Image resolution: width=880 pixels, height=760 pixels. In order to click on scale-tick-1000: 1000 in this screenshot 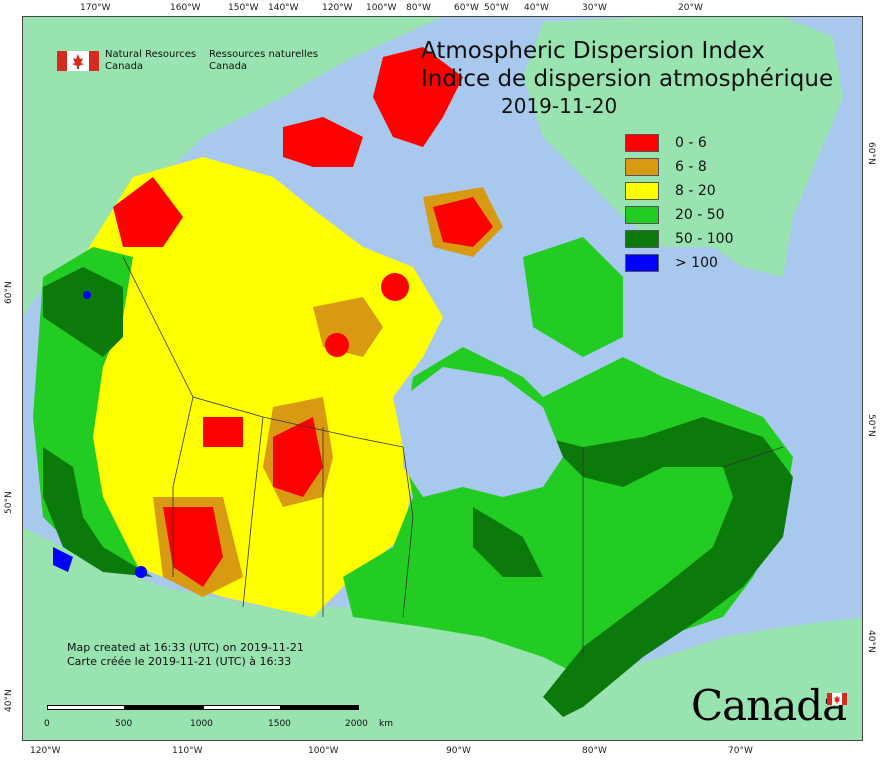, I will do `click(201, 724)`.